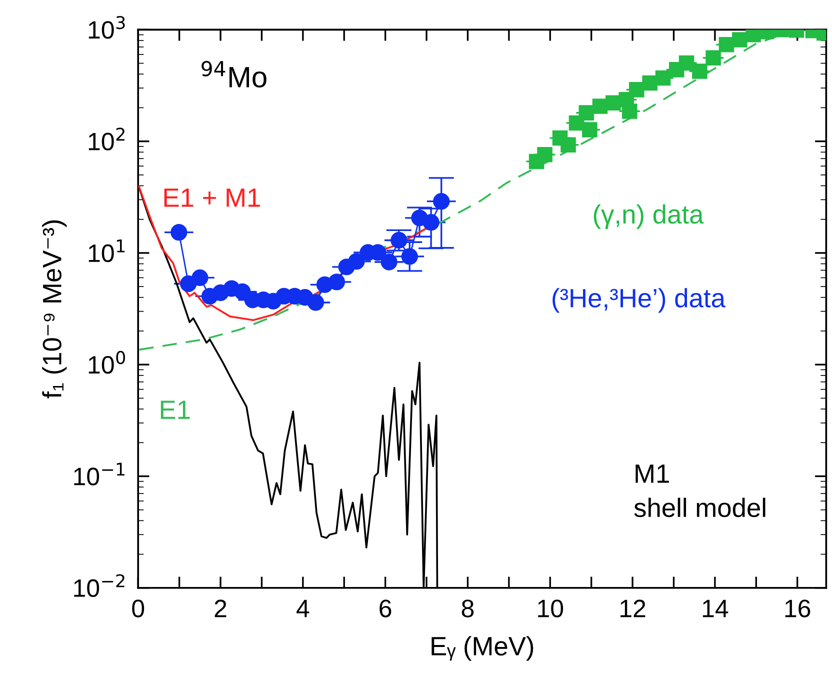  Describe the element at coordinates (639, 300) in the screenshot. I see `text: (³He,³He’) data` at that location.